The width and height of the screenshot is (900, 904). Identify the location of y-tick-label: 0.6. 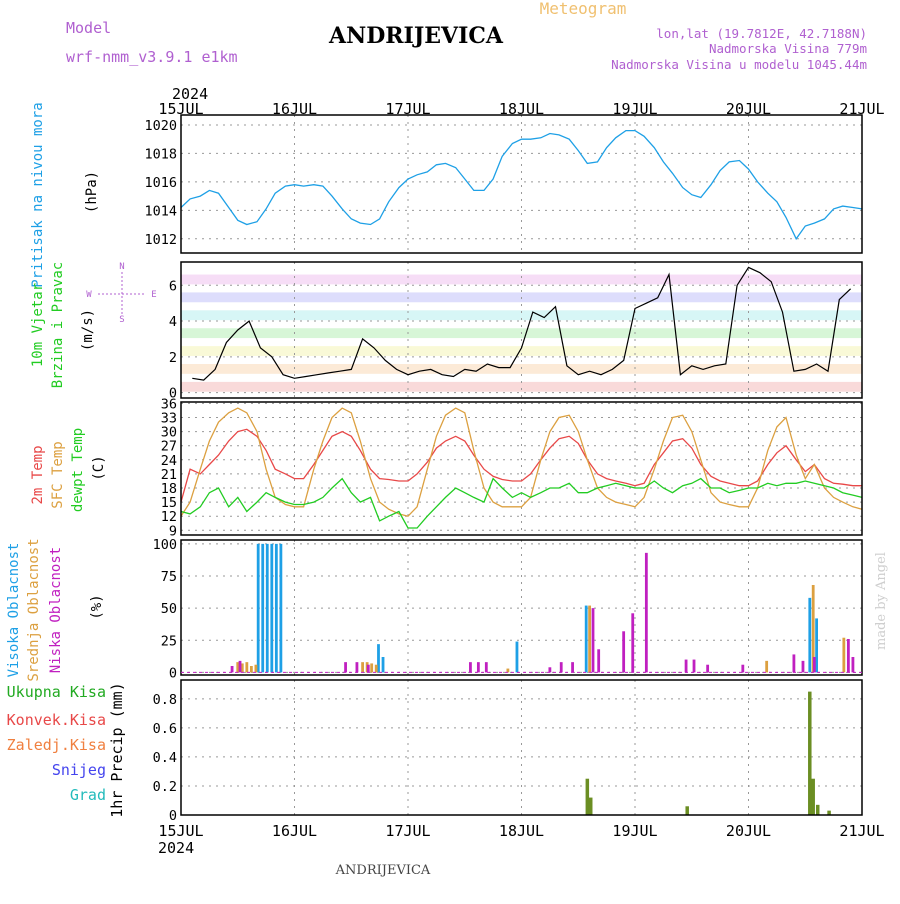
(165, 729).